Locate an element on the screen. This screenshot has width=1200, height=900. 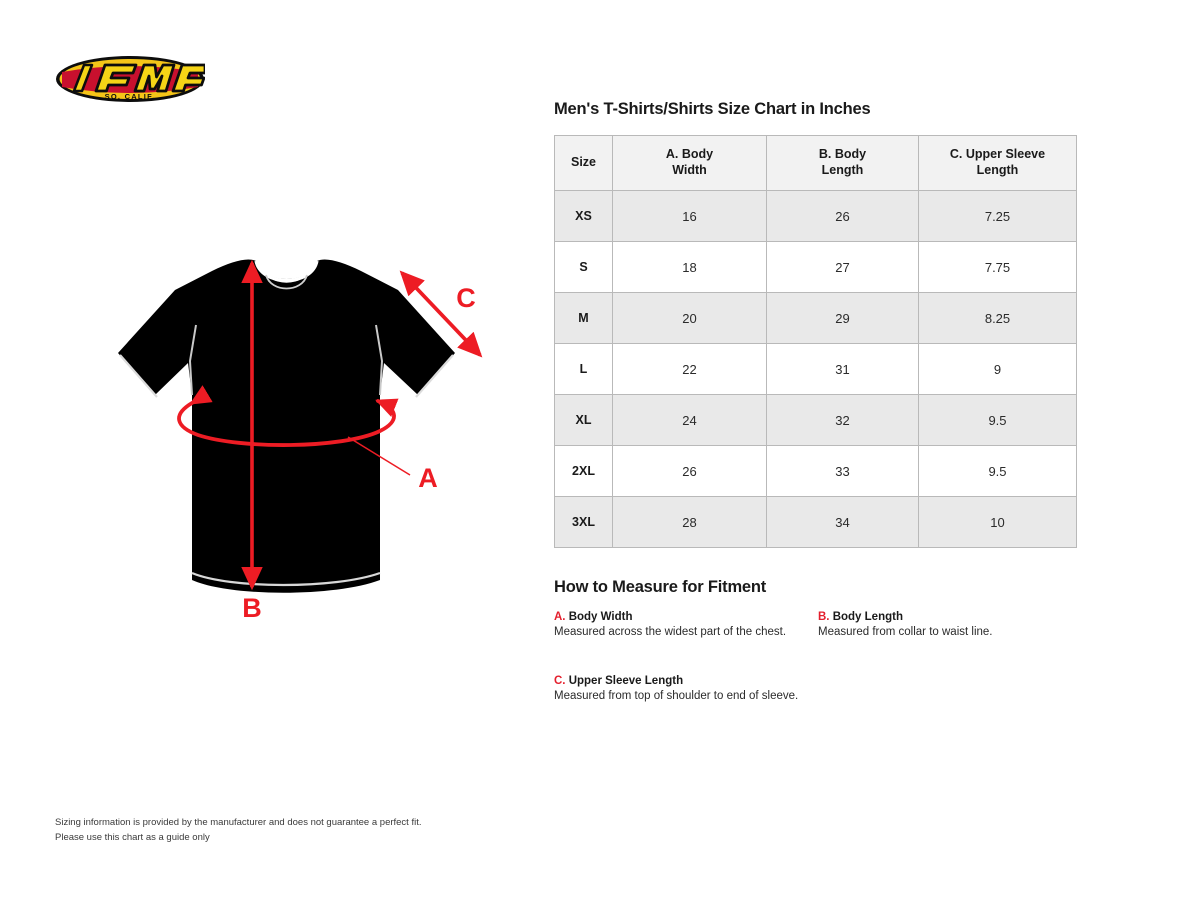
cell-sleeve-length: 9 is located at coordinates (997, 369).